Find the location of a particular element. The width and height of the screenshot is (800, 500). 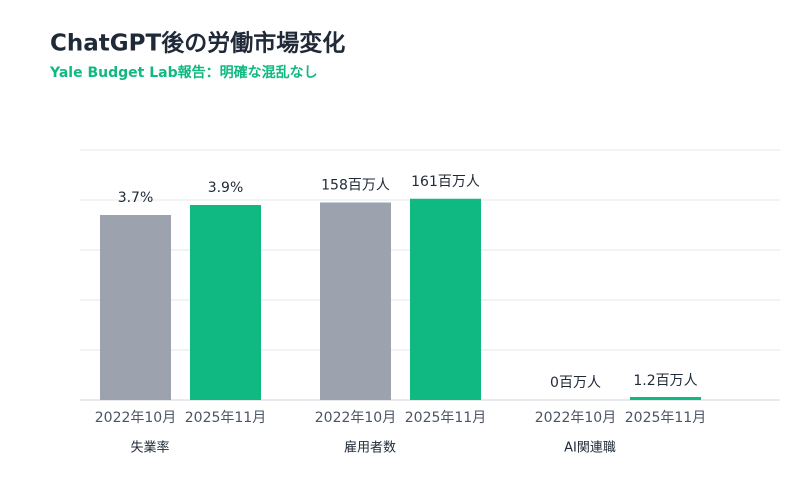

value-label: 158百万人 is located at coordinates (355, 186).